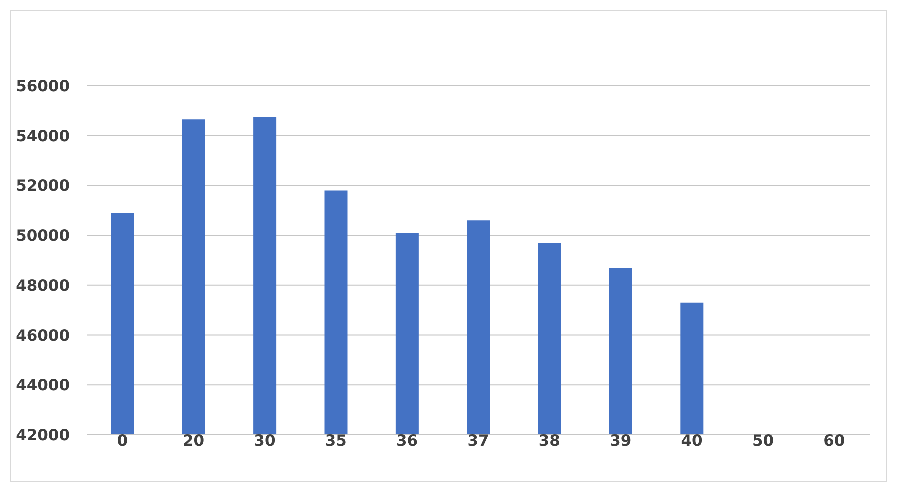 Image resolution: width=898 pixels, height=492 pixels. What do you see at coordinates (763, 441) in the screenshot?
I see `x-tick-label: 50` at bounding box center [763, 441].